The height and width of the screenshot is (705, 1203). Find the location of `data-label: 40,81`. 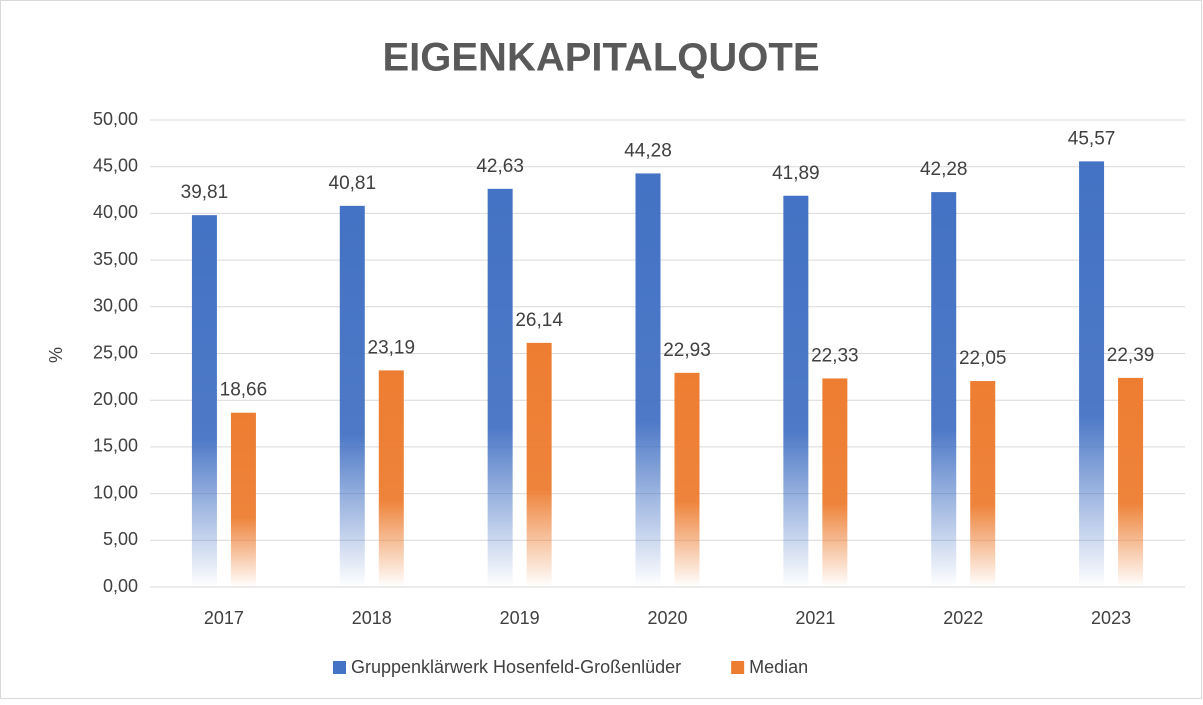

data-label: 40,81 is located at coordinates (353, 183).